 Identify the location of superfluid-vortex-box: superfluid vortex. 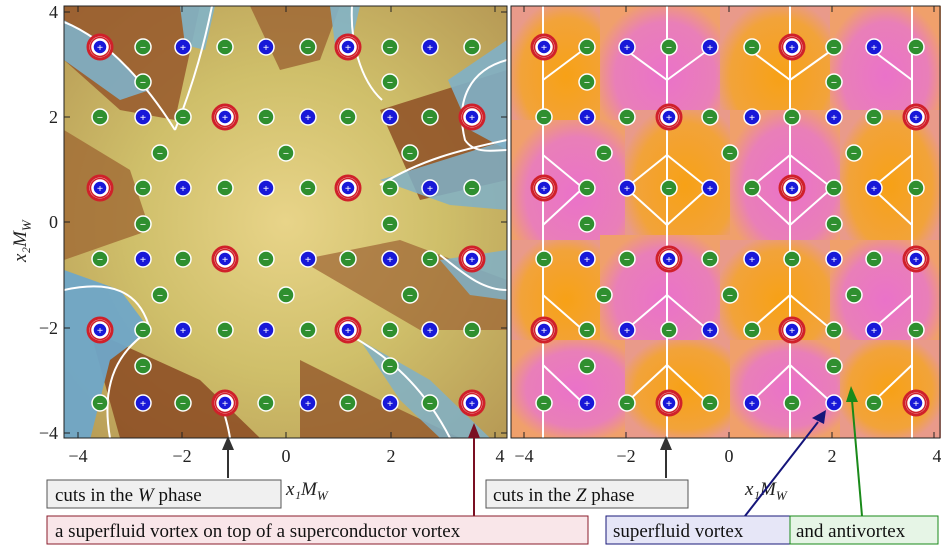
(698, 530).